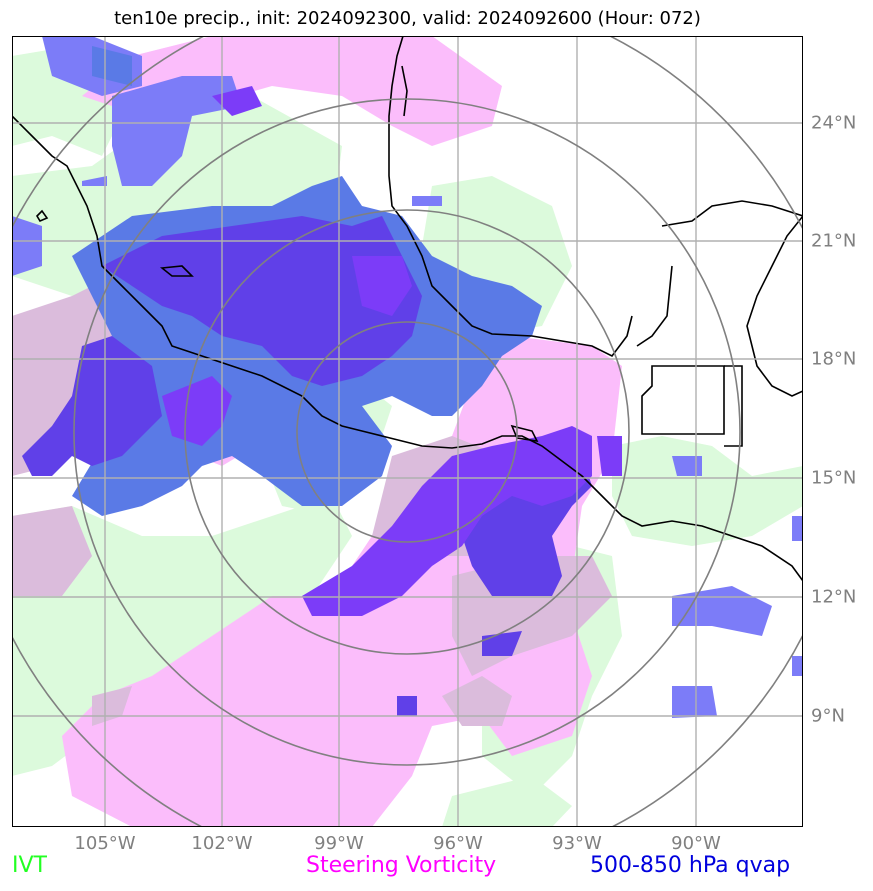 The width and height of the screenshot is (873, 891). I want to click on lon-label-96w: 96°W, so click(458, 843).